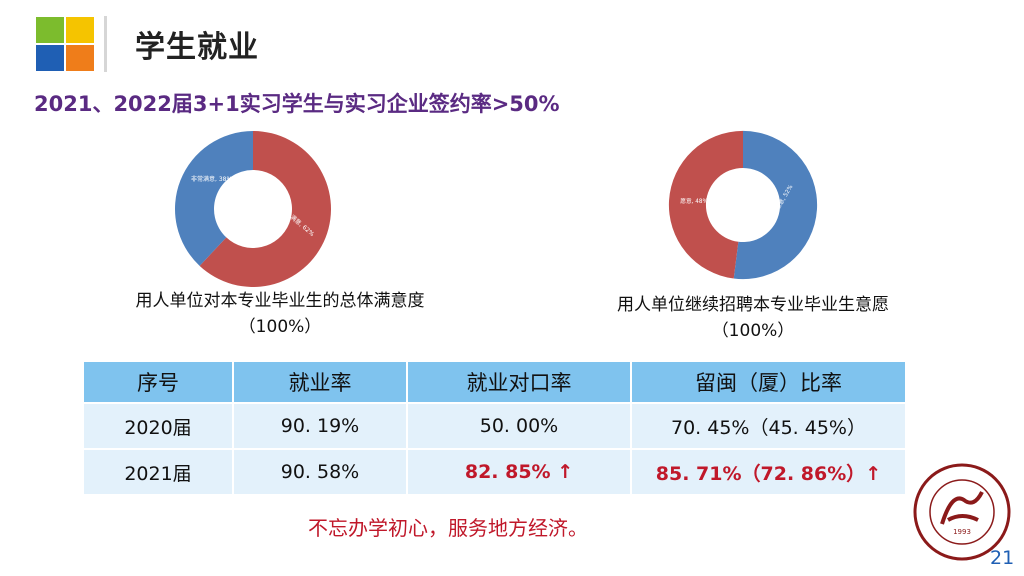  What do you see at coordinates (297, 104) in the screenshot?
I see `subtitle: 2021、2022届3+1实习学生与实习企业签约率>50%` at bounding box center [297, 104].